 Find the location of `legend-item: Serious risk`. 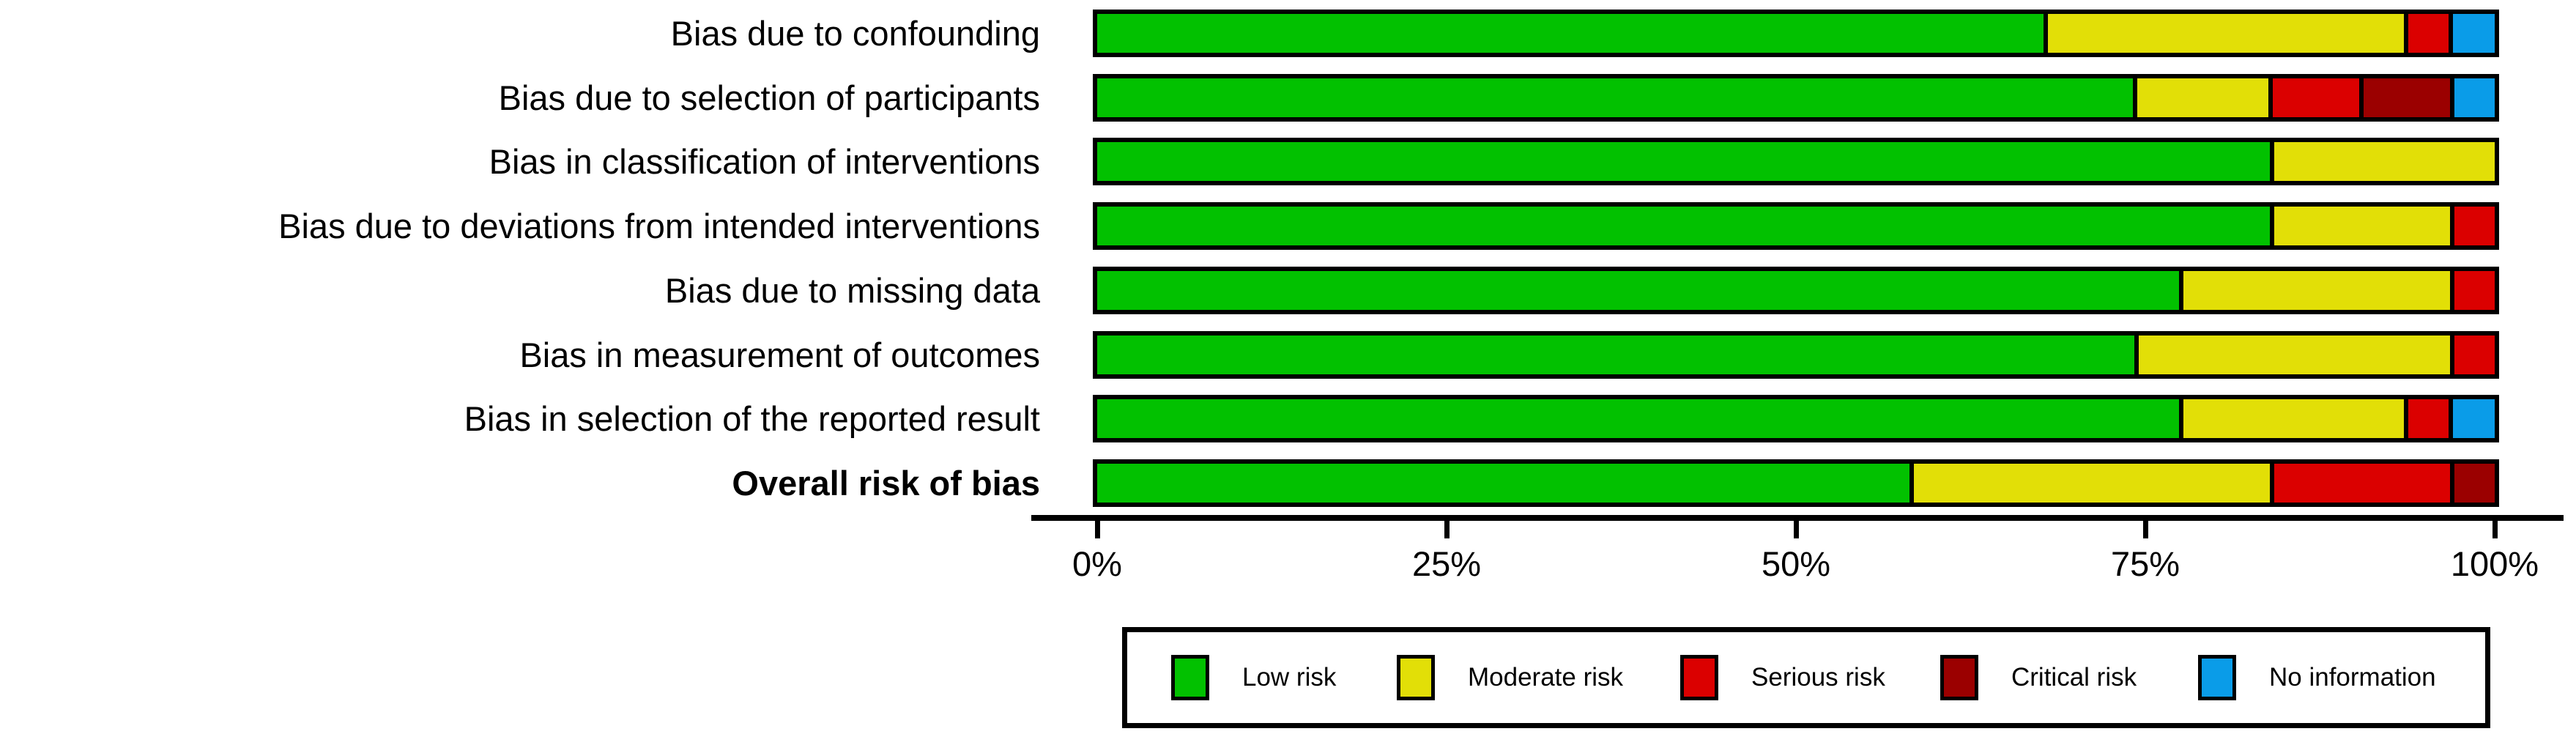

legend-item: Serious risk is located at coordinates (1782, 677).